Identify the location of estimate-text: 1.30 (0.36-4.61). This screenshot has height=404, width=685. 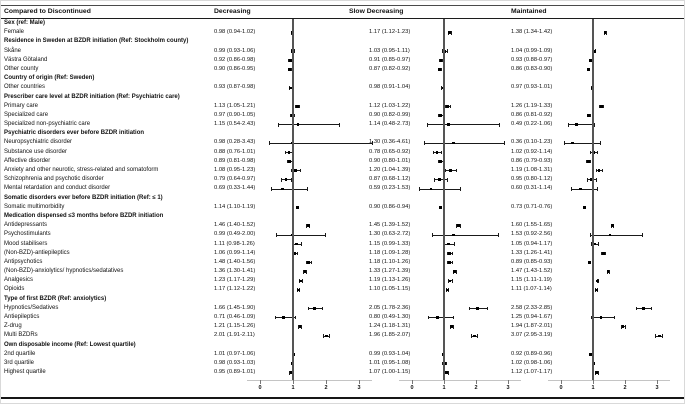
(390, 142).